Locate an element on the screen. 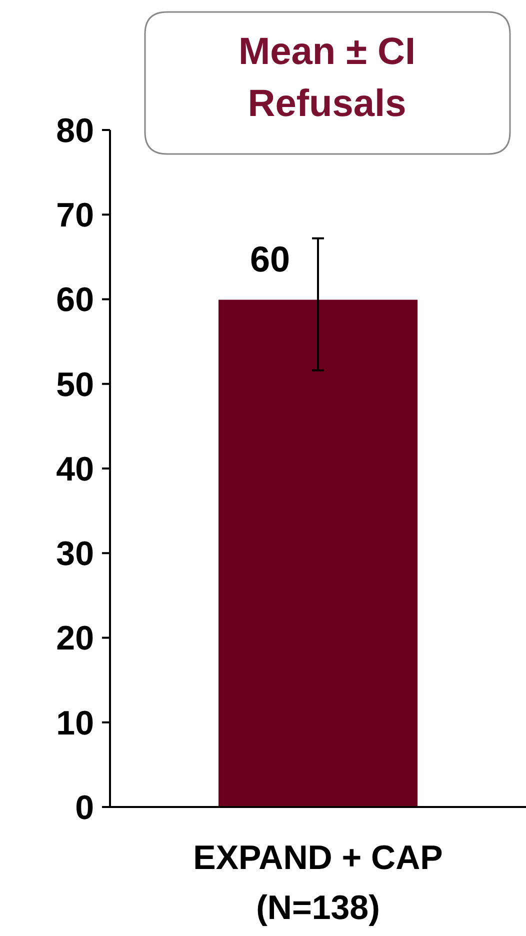 The height and width of the screenshot is (936, 526). y-tick-label: 60 is located at coordinates (75, 300).